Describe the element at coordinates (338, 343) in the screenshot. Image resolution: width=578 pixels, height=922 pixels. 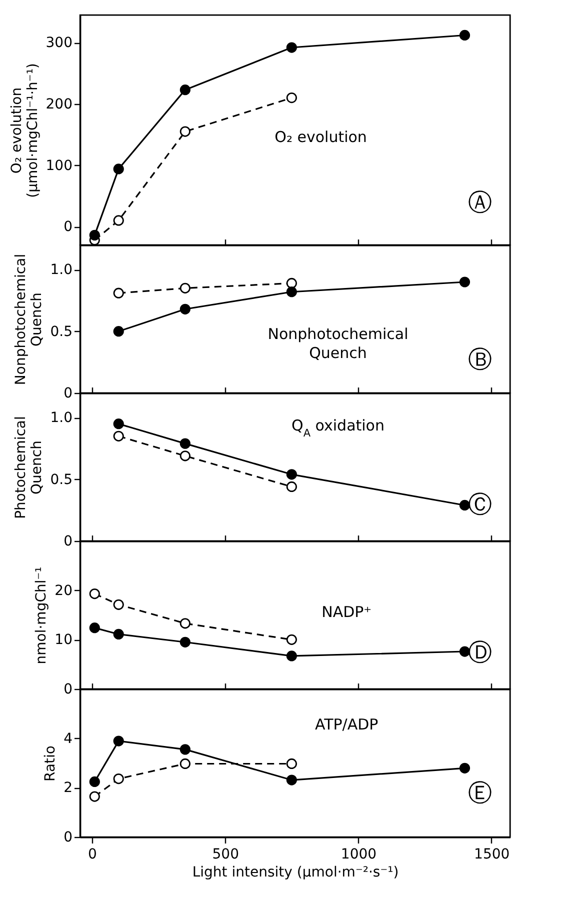
I see `annotation: Nonphotochemical Quench` at that location.